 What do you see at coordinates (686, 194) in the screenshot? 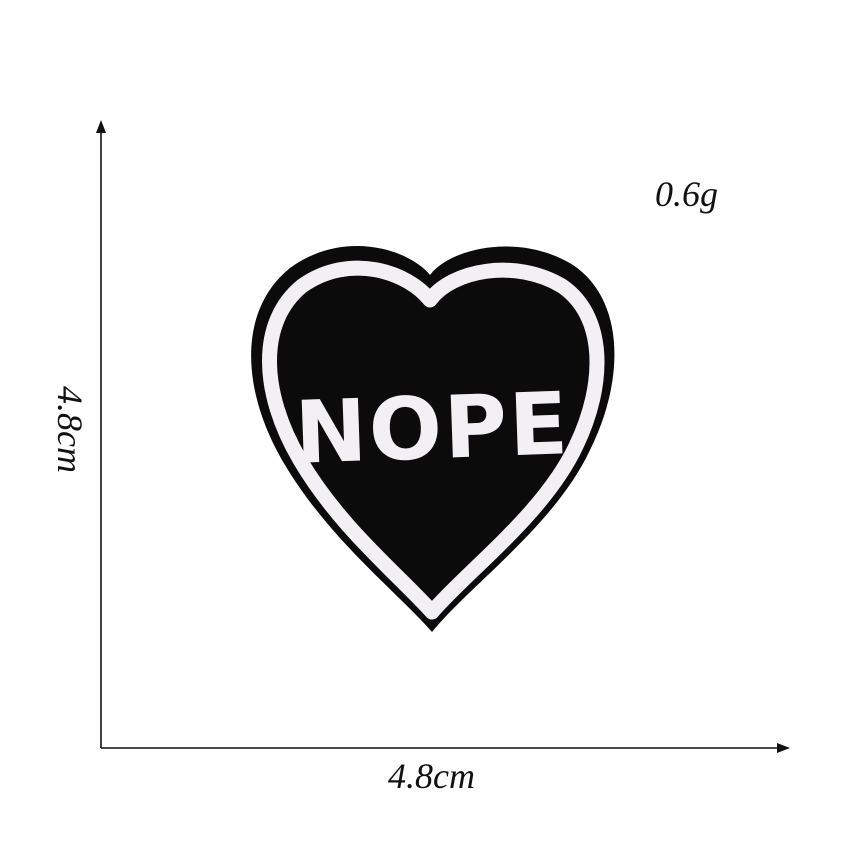
I see `weight-label: 0.6g` at bounding box center [686, 194].